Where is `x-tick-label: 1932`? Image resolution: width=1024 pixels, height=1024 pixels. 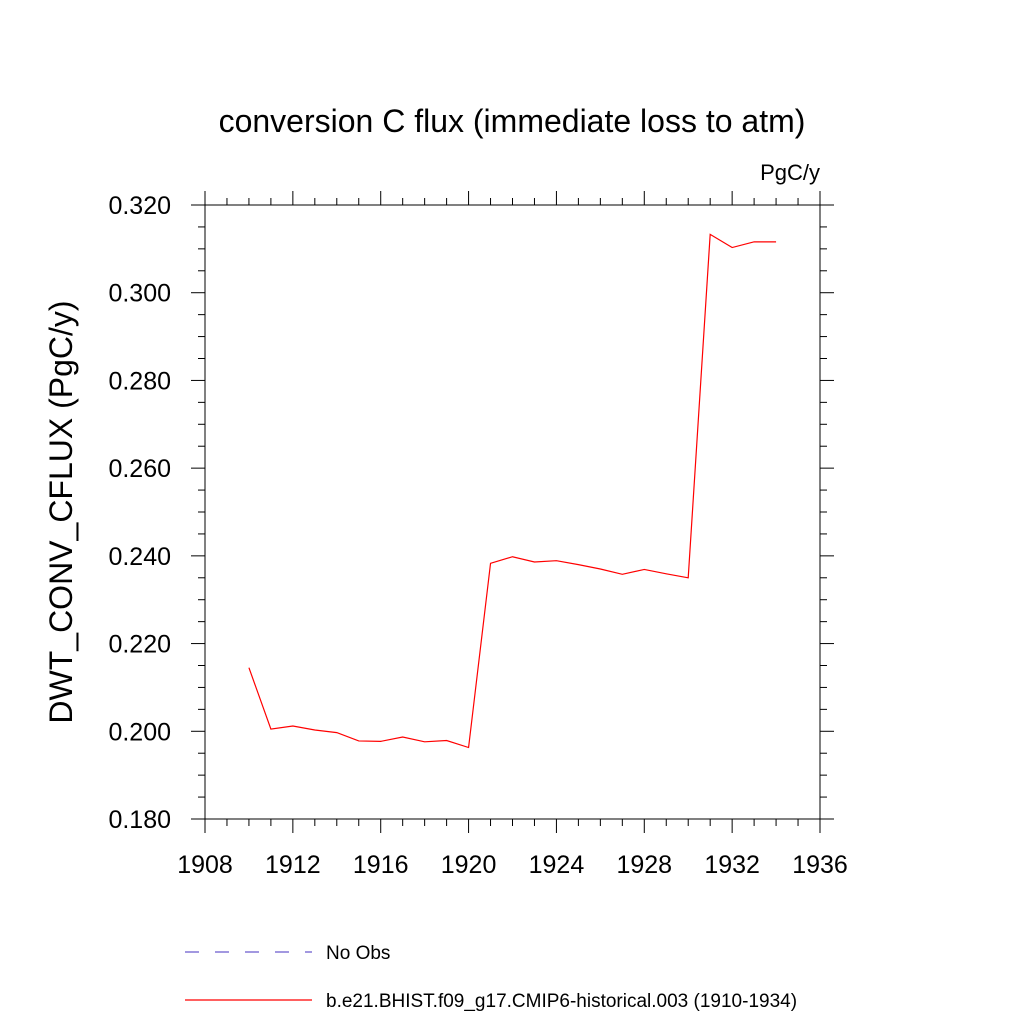 x-tick-label: 1932 is located at coordinates (732, 865).